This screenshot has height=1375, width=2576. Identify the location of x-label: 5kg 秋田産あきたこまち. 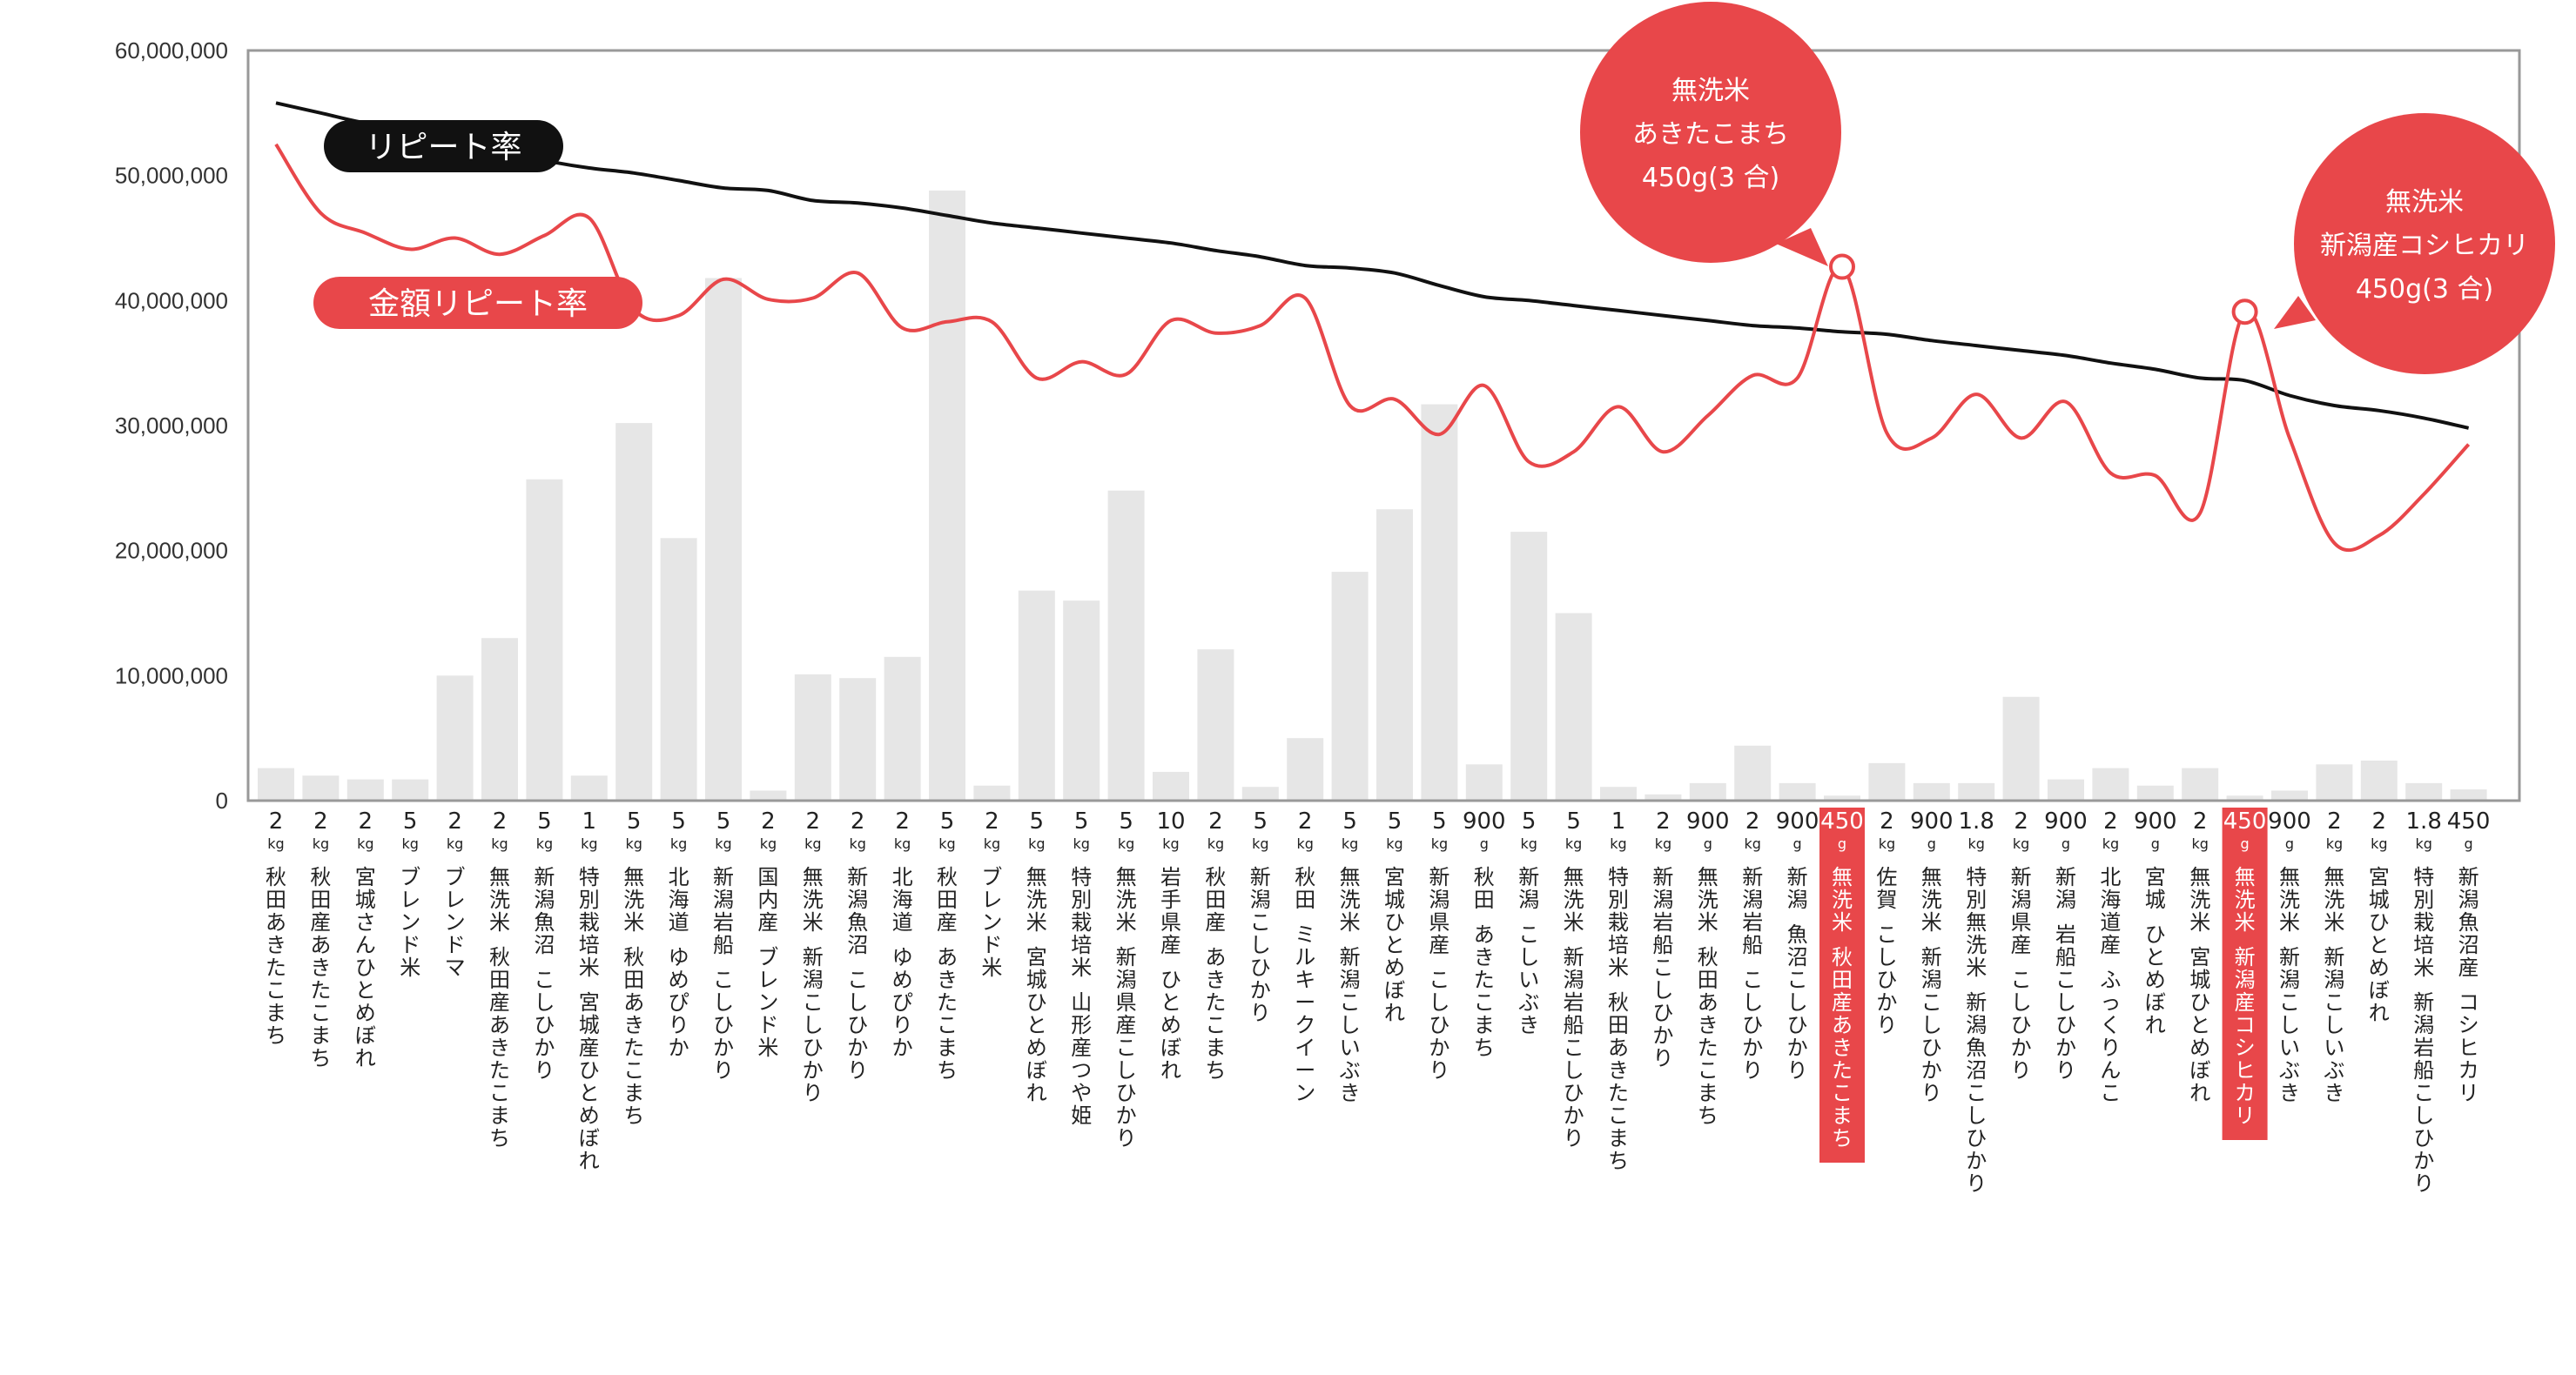
(947, 945).